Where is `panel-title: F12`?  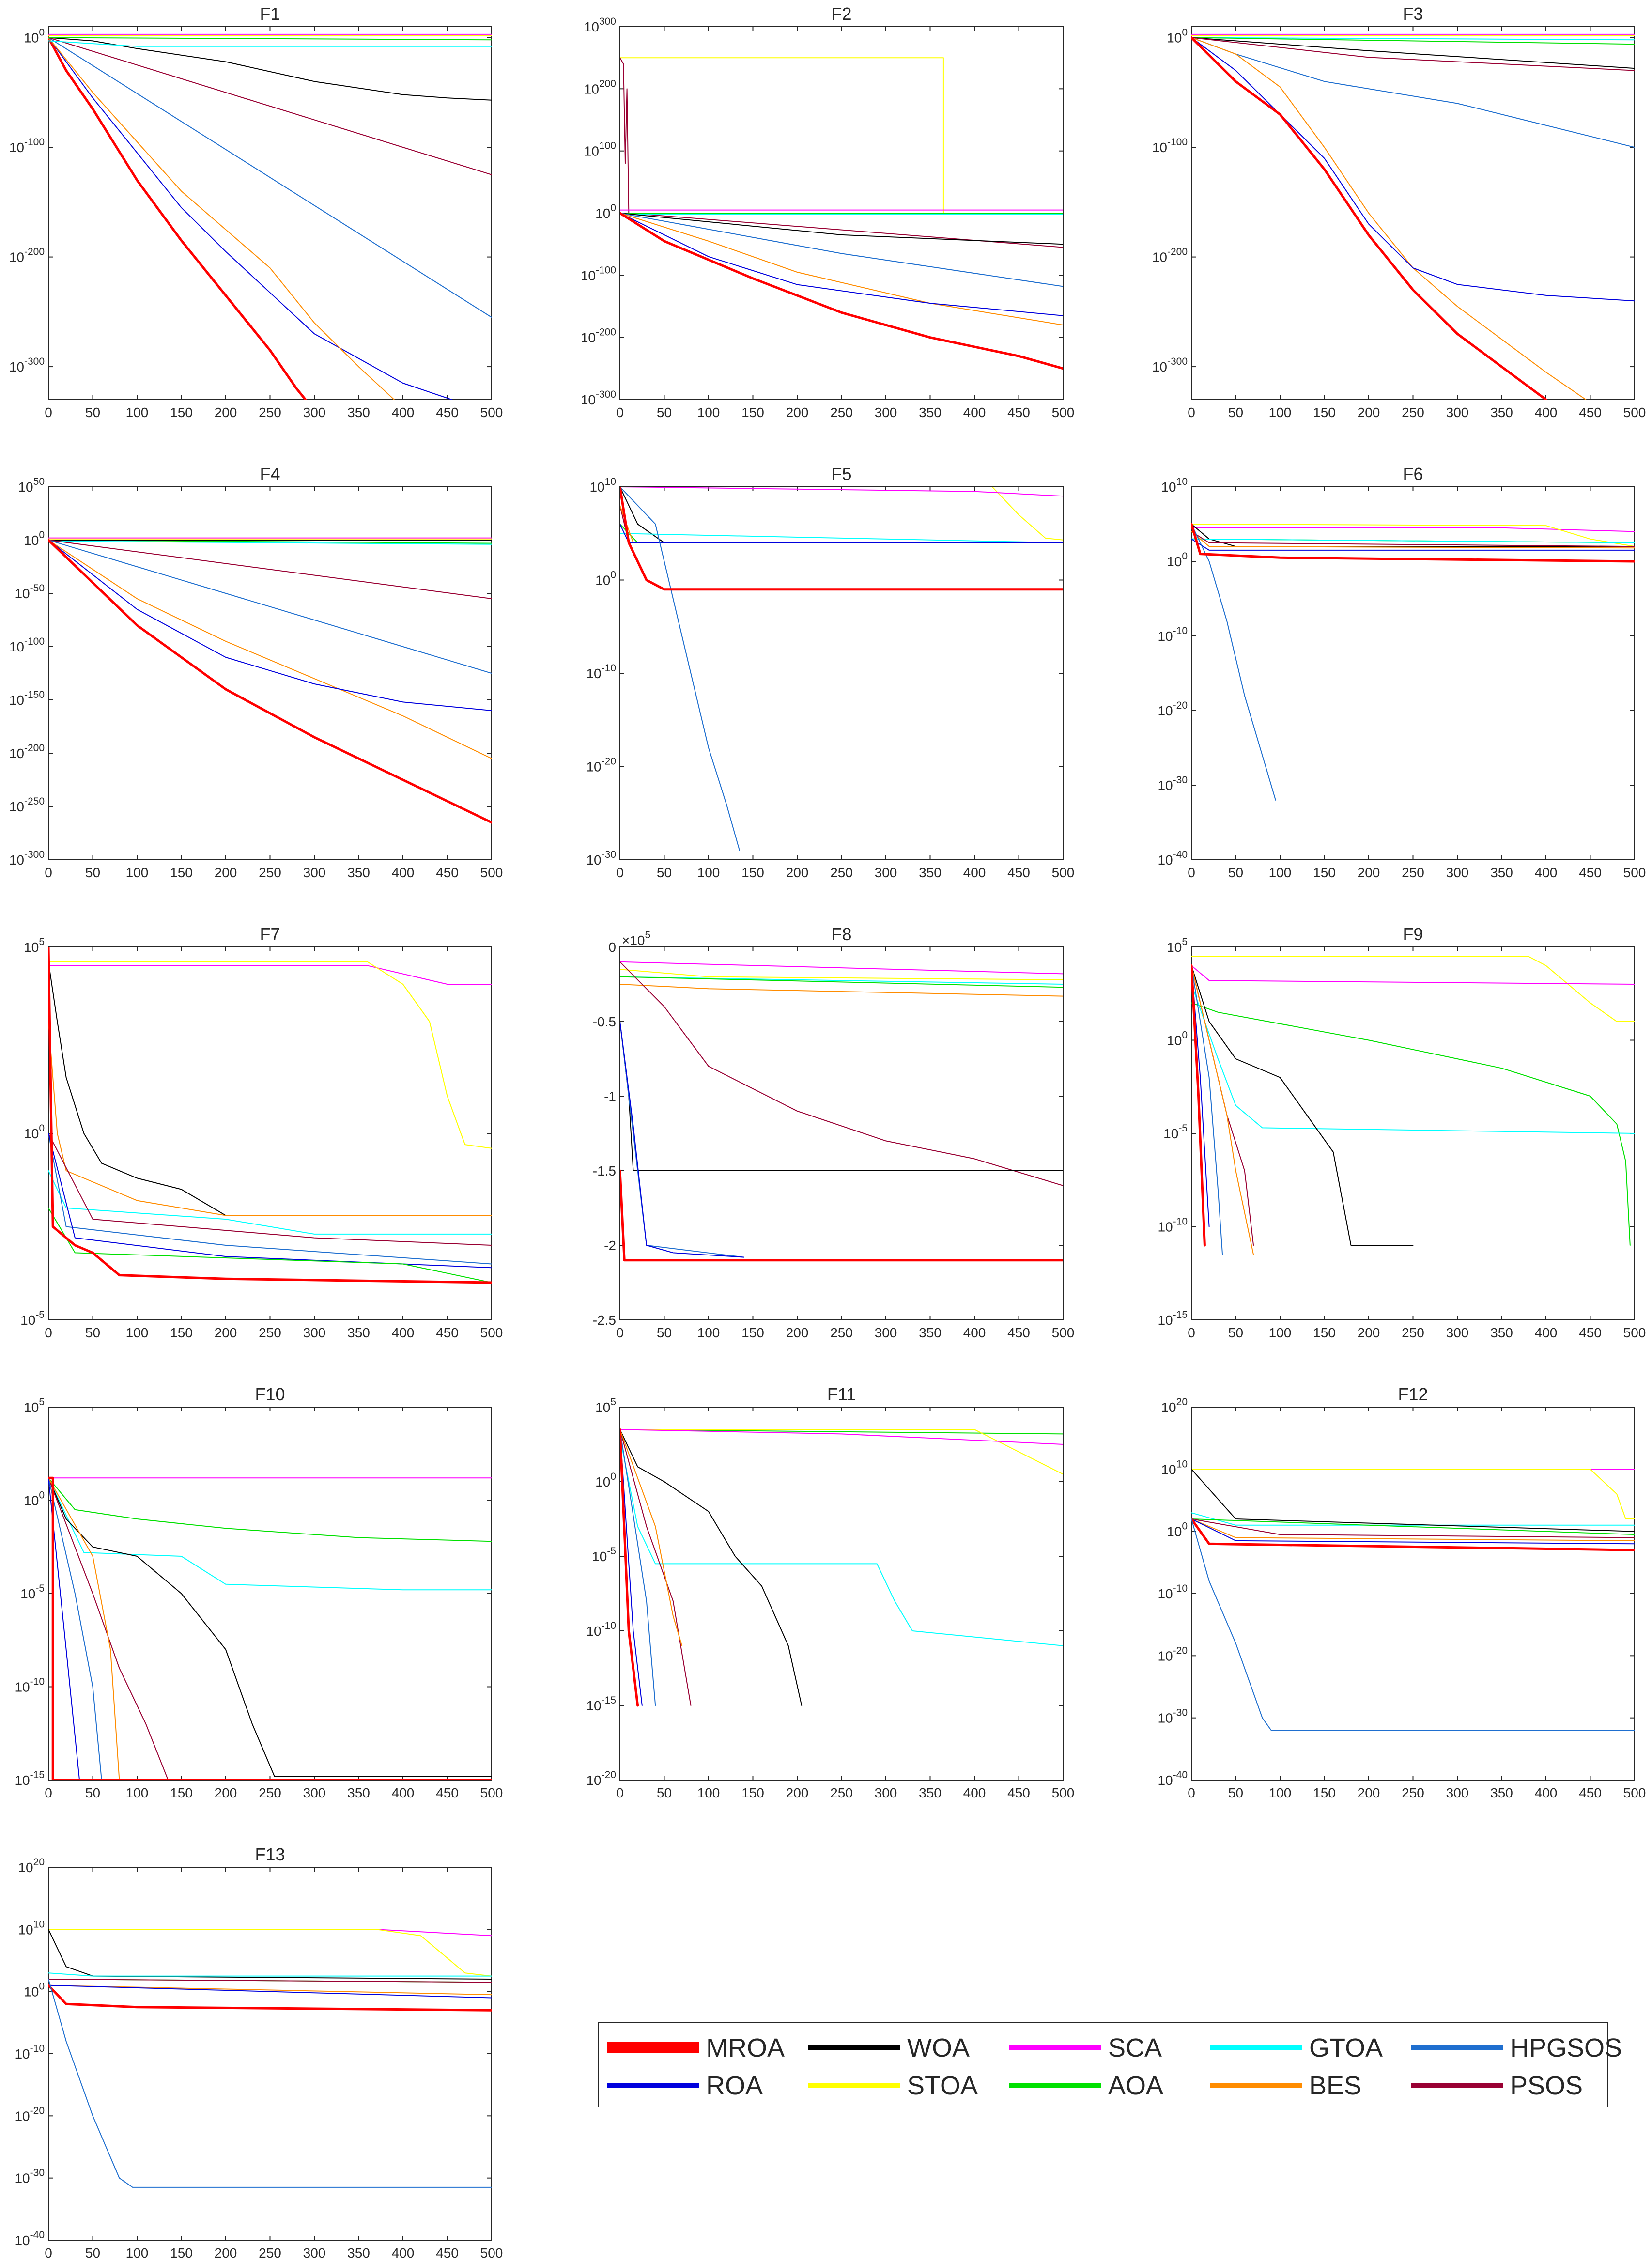
panel-title: F12 is located at coordinates (1413, 1394).